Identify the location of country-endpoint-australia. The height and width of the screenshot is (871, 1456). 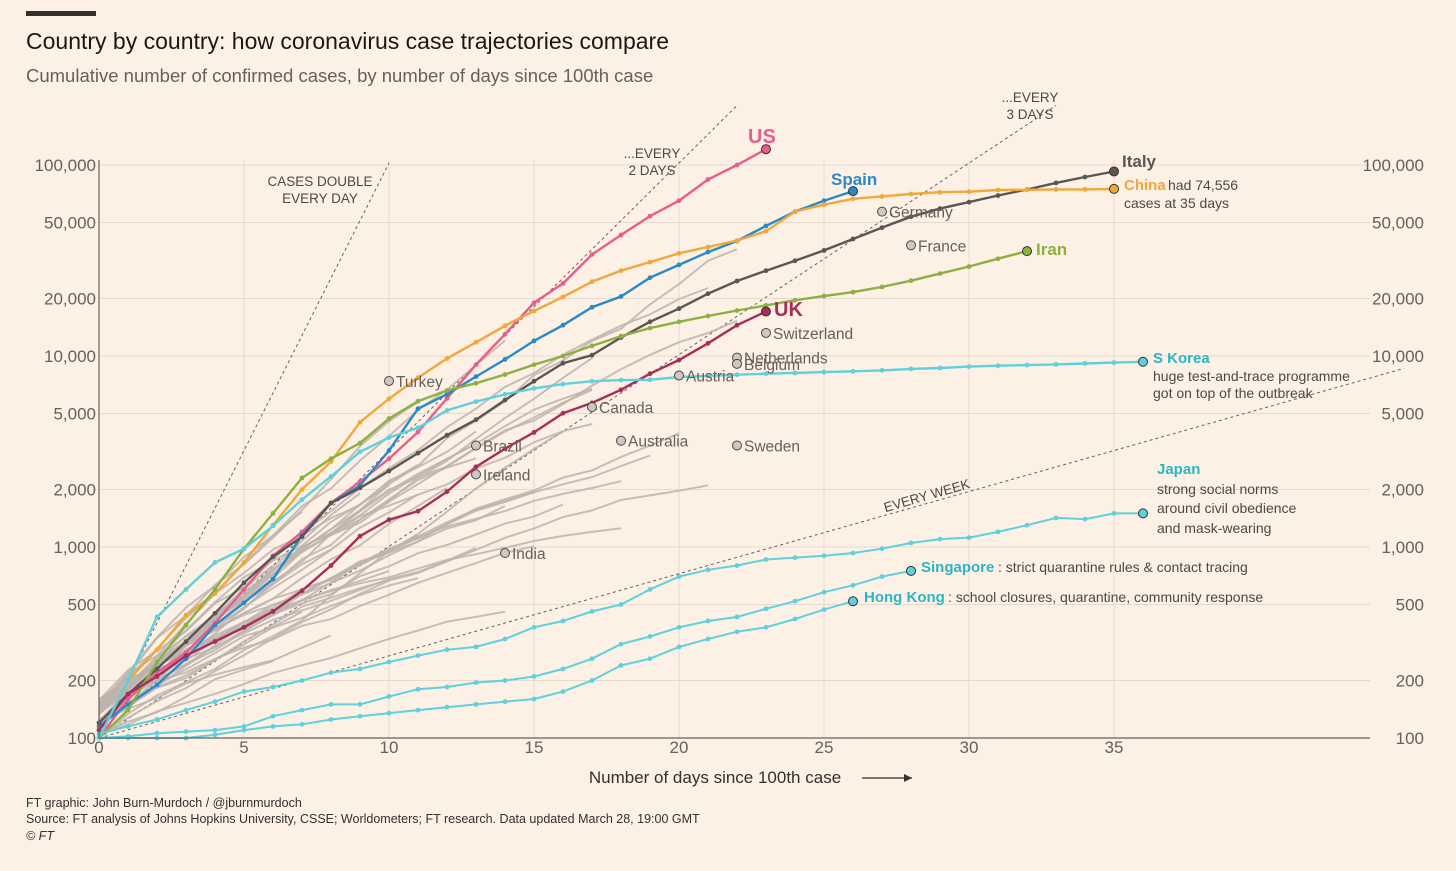
(621, 440).